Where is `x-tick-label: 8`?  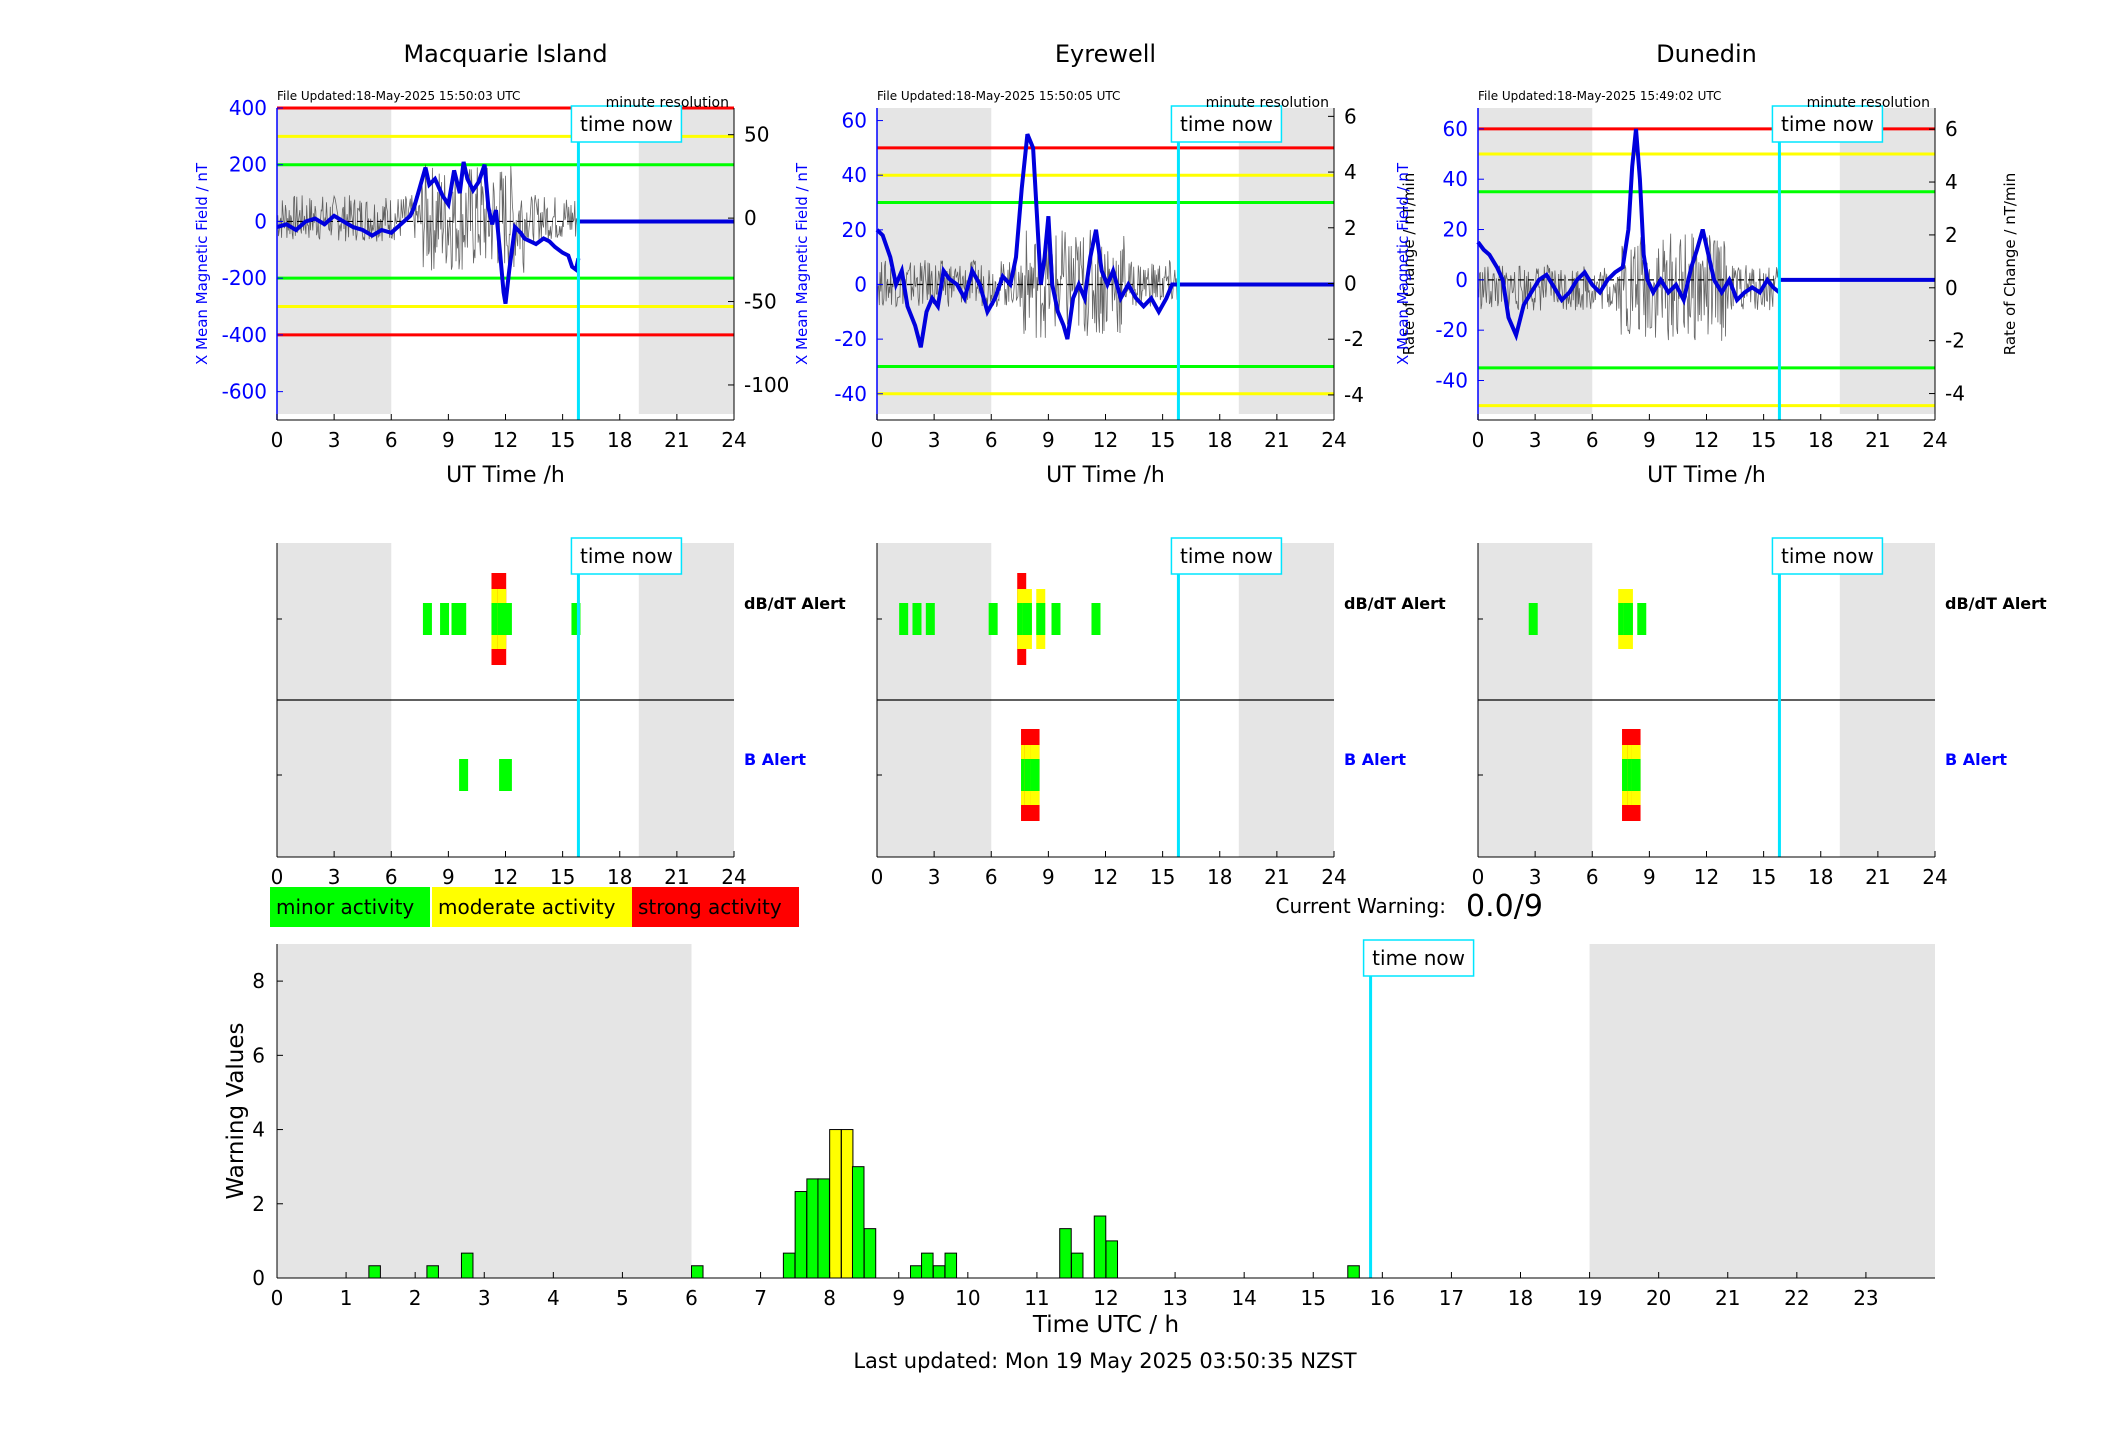 x-tick-label: 8 is located at coordinates (829, 1298).